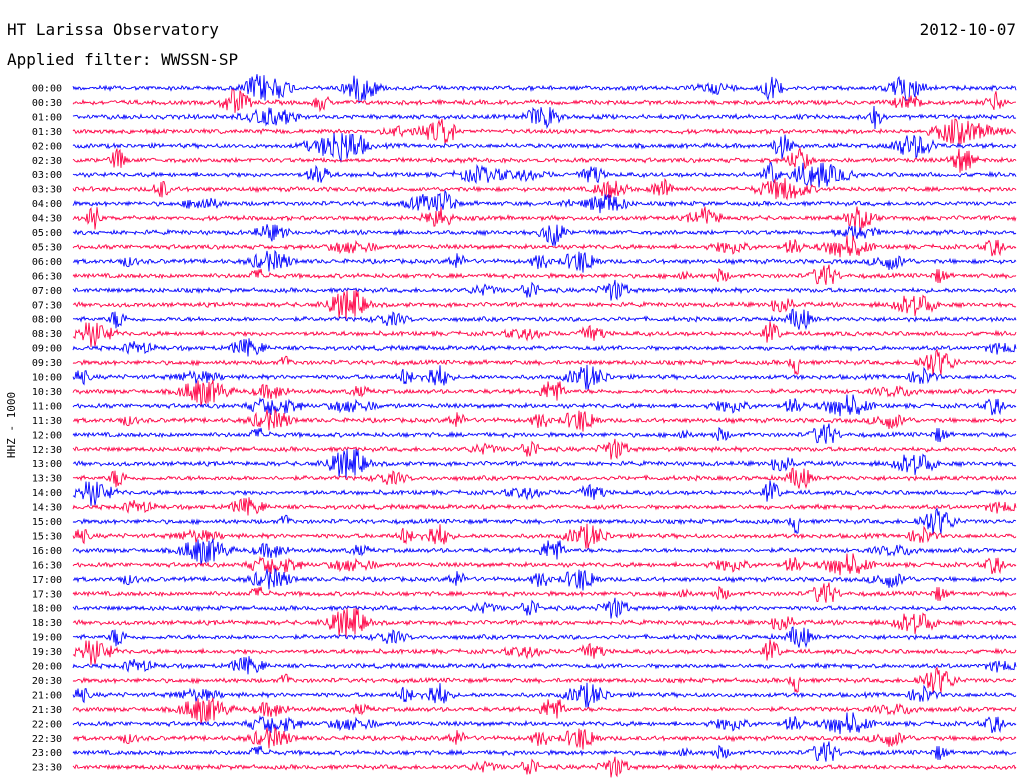  What do you see at coordinates (47, 219) in the screenshot?
I see `time-tick-label: 04:30` at bounding box center [47, 219].